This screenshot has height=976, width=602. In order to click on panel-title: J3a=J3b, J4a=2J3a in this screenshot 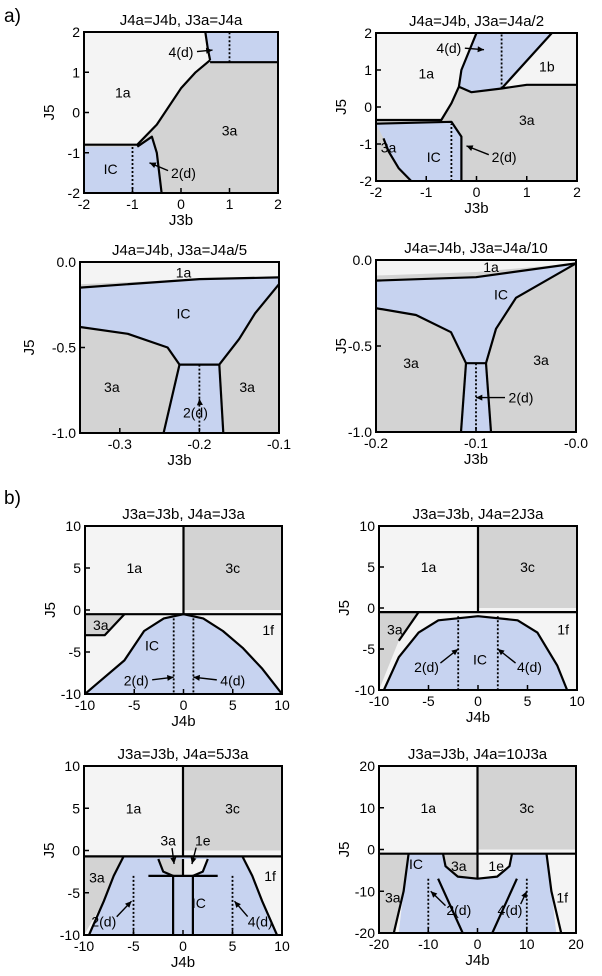, I will do `click(479, 514)`.